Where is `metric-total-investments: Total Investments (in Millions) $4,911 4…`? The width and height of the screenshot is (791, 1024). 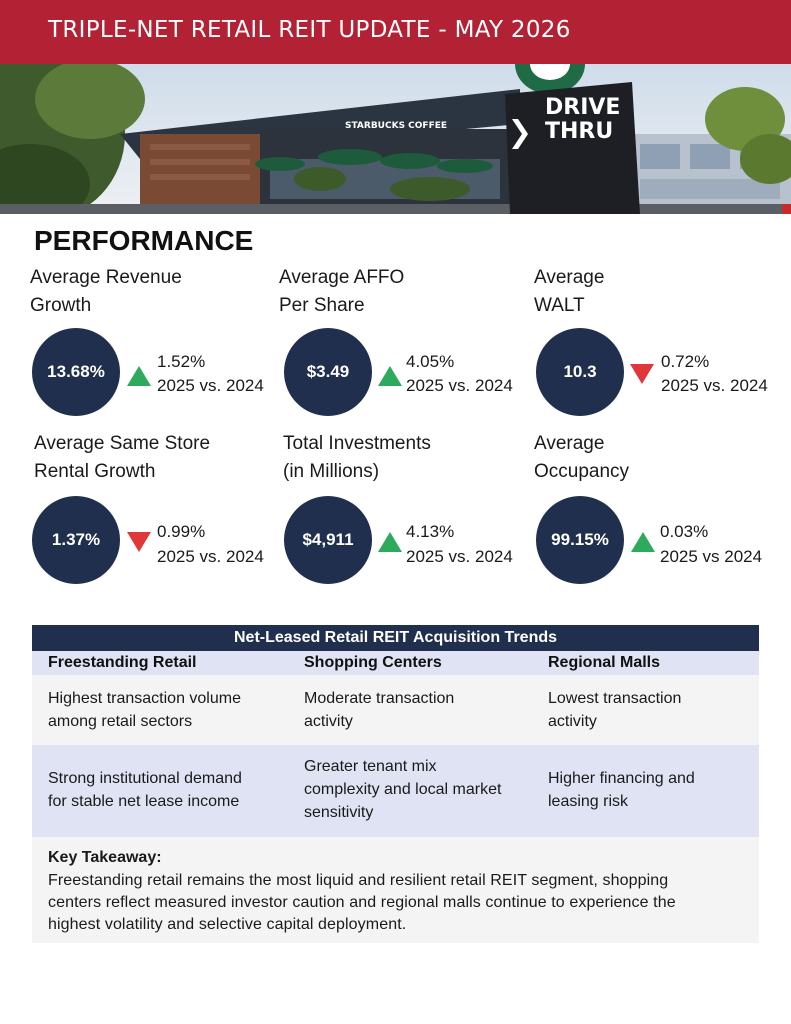 metric-total-investments: Total Investments (in Millions) $4,911 4… is located at coordinates (408, 515).